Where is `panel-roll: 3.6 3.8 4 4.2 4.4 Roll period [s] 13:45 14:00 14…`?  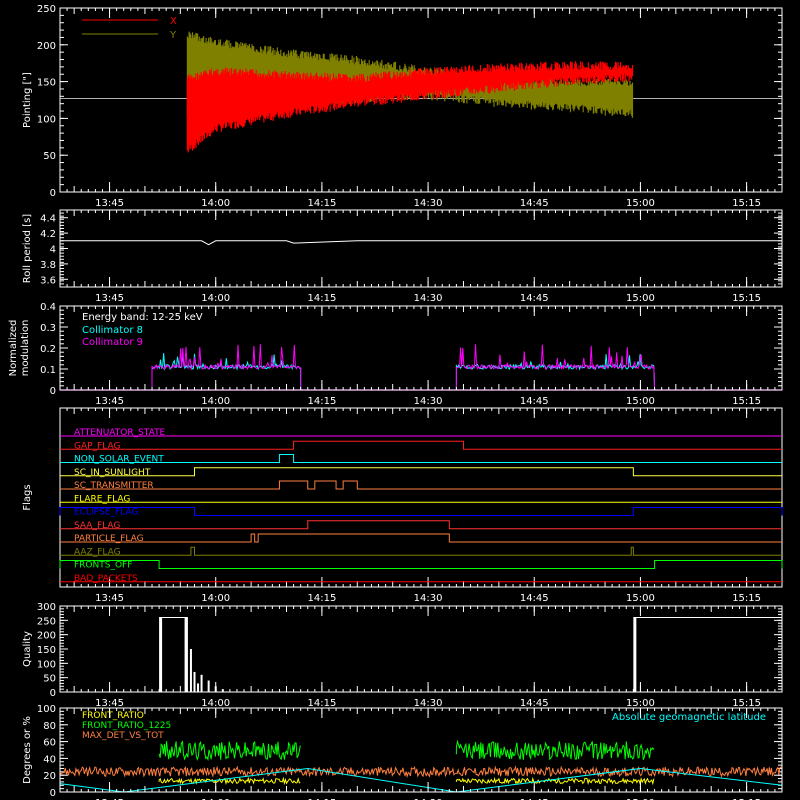 panel-roll: 3.6 3.8 4 4.2 4.4 Roll period [s] 13:45 14:00 14… is located at coordinates (402, 256).